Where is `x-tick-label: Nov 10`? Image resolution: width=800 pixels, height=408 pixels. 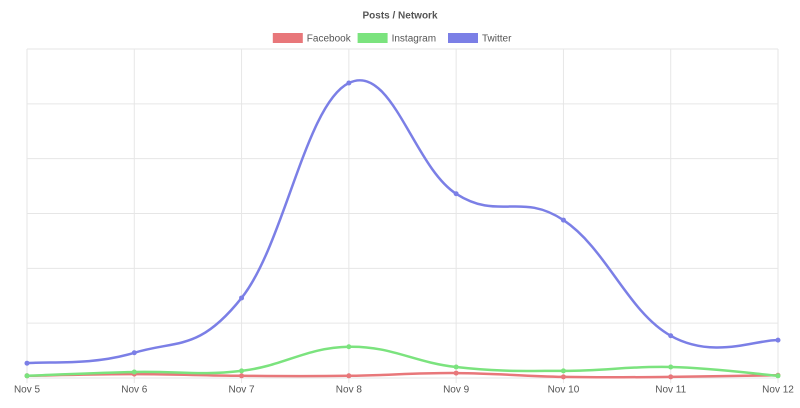
x-tick-label: Nov 10 is located at coordinates (564, 390).